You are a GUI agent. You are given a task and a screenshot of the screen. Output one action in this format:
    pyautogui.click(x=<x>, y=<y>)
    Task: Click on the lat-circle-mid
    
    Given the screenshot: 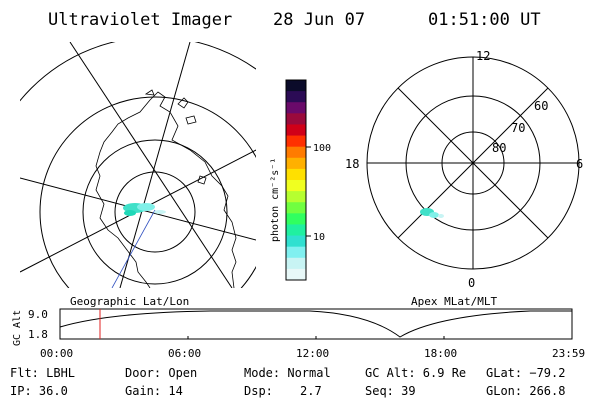 What is the action you would take?
    pyautogui.click(x=155, y=212)
    